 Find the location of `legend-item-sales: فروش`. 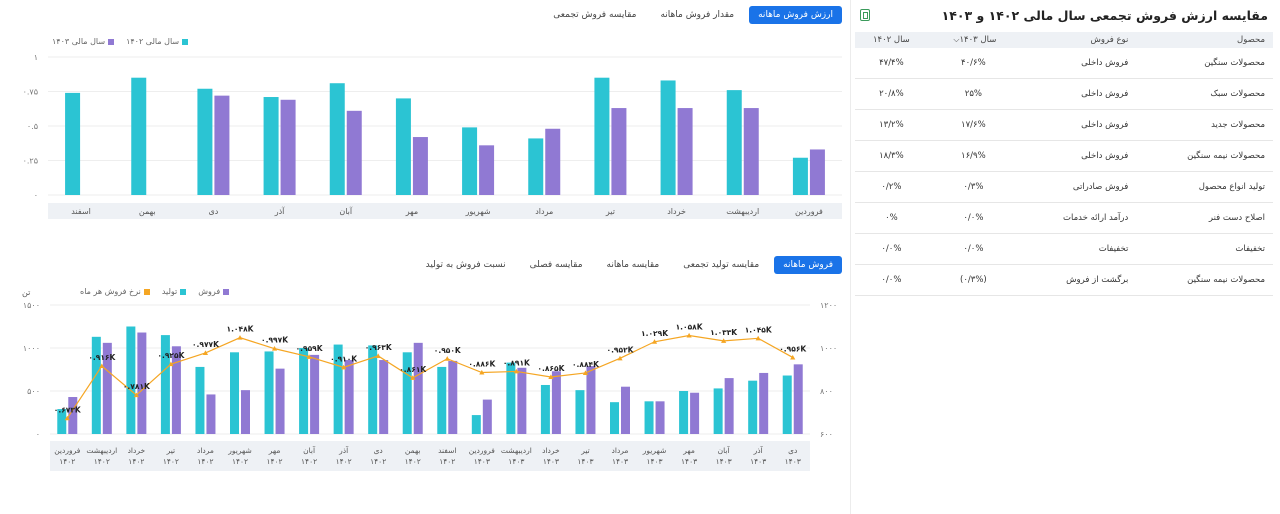

legend-item-sales: فروش is located at coordinates (214, 291).